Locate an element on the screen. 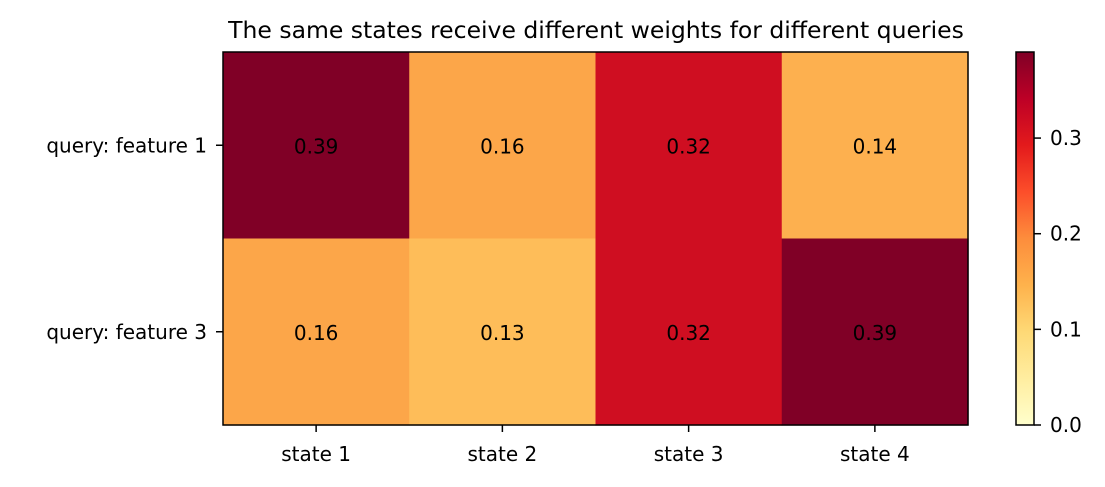  colorbar-tick-label: 0.1 is located at coordinates (1066, 329).